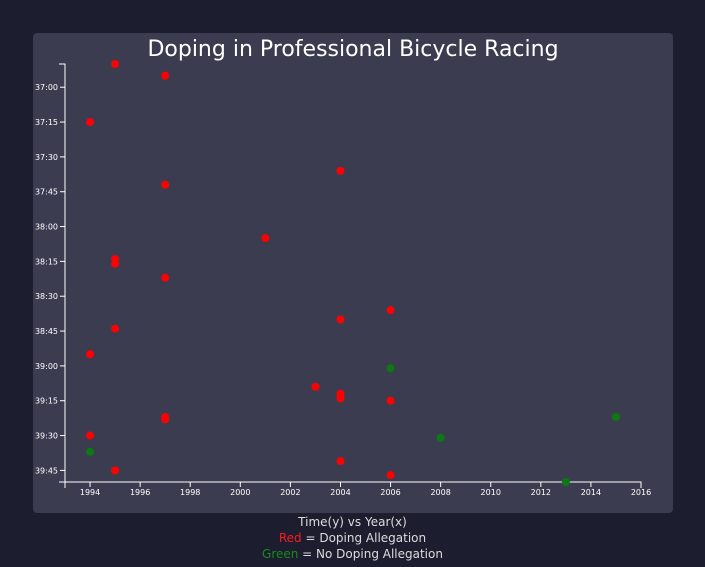 Image resolution: width=705 pixels, height=567 pixels. Describe the element at coordinates (46, 87) in the screenshot. I see `y-tick-label: 37:00` at that location.